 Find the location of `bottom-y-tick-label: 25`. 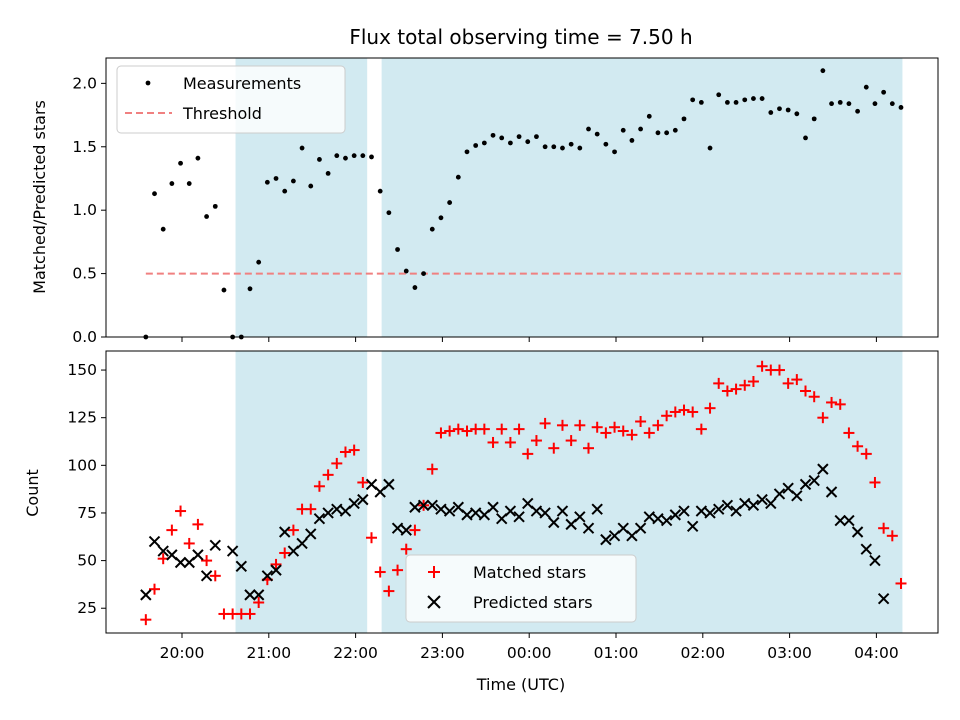

bottom-y-tick-label: 25 is located at coordinates (87, 608).